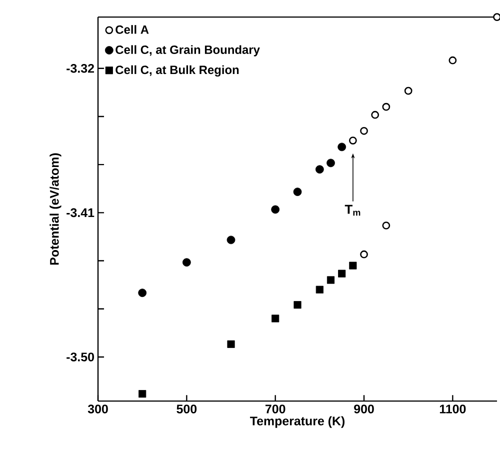  I want to click on y-tick-label: -3.50, so click(80, 357).